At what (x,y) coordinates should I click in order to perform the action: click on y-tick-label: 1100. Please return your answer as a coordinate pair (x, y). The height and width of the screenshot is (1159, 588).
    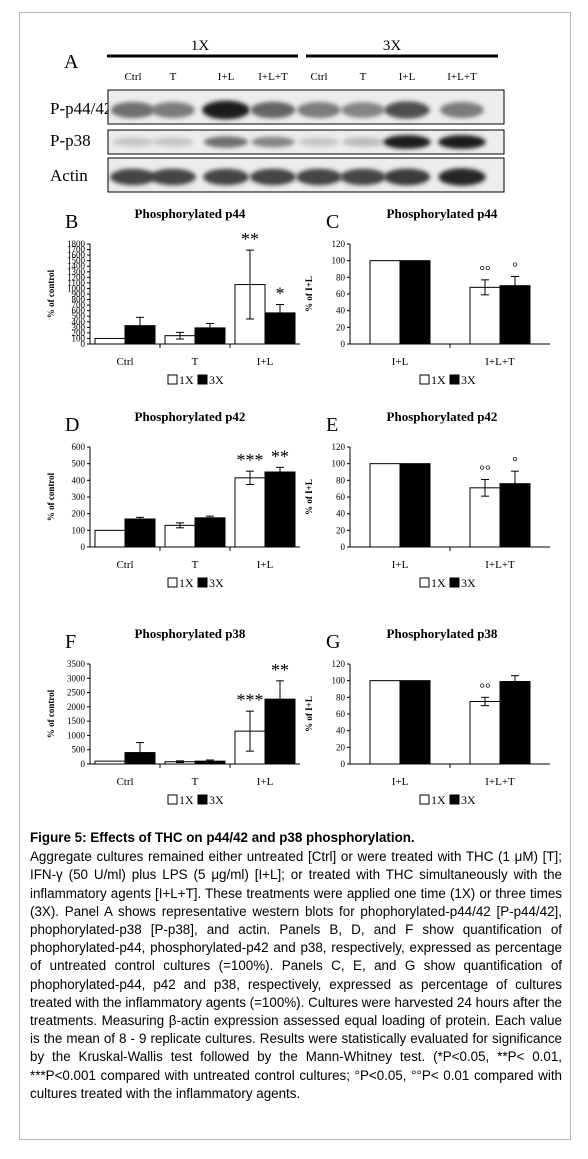
    Looking at the image, I should click on (76, 283).